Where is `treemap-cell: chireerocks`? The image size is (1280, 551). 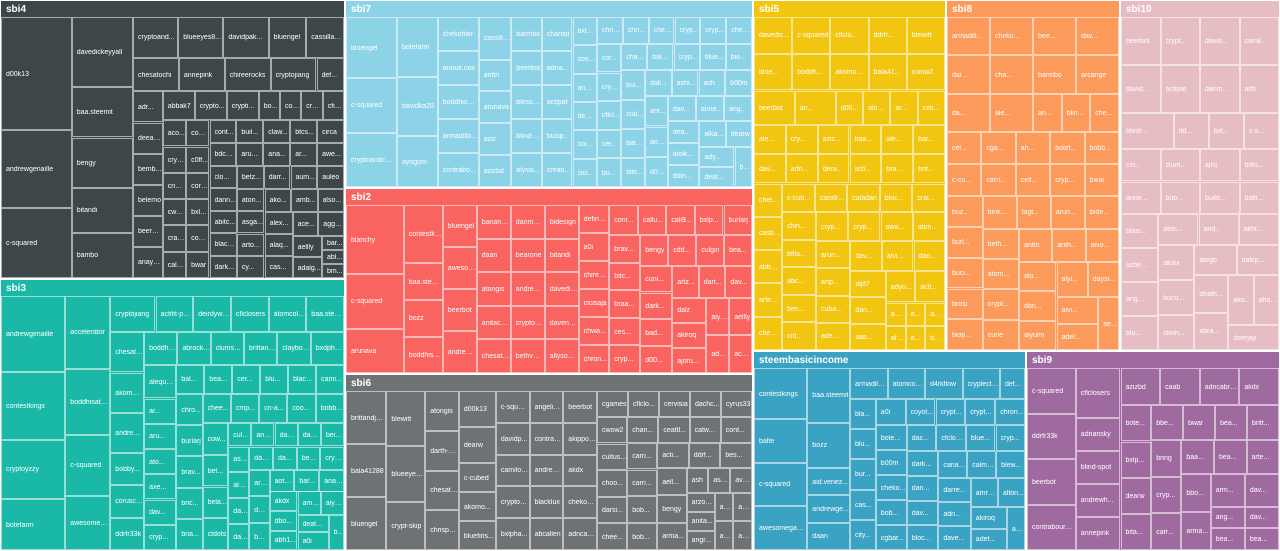
treemap-cell: chireerocks is located at coordinates (247, 74).